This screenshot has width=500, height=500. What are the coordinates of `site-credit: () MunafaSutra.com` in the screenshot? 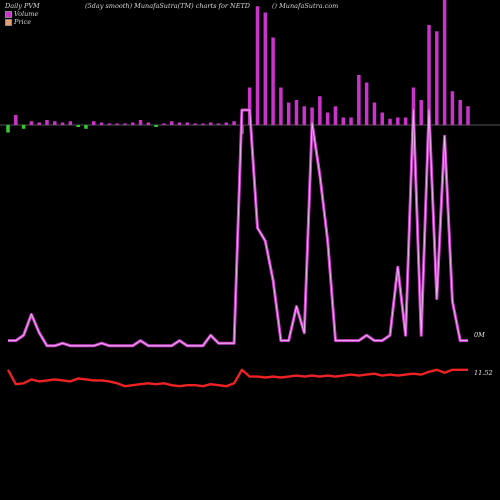 It's located at (305, 6).